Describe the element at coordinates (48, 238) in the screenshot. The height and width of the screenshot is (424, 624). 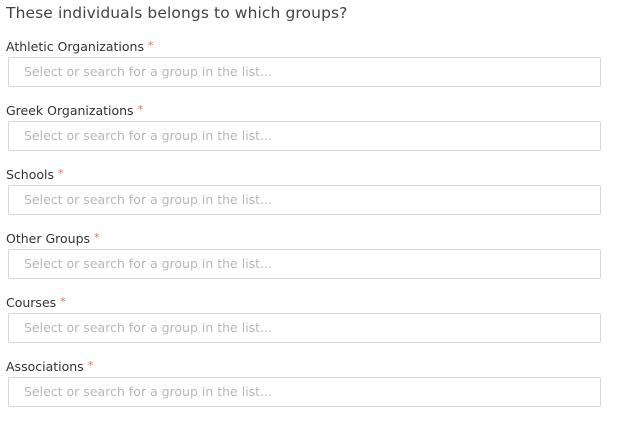
I see `field-label-text: Other Groups` at that location.